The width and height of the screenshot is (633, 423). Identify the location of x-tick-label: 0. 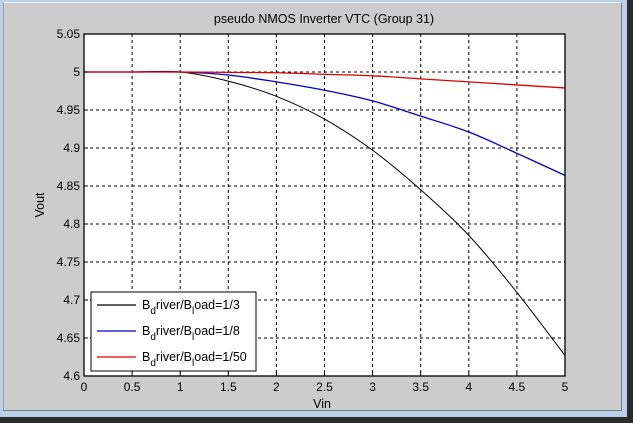
(84, 387).